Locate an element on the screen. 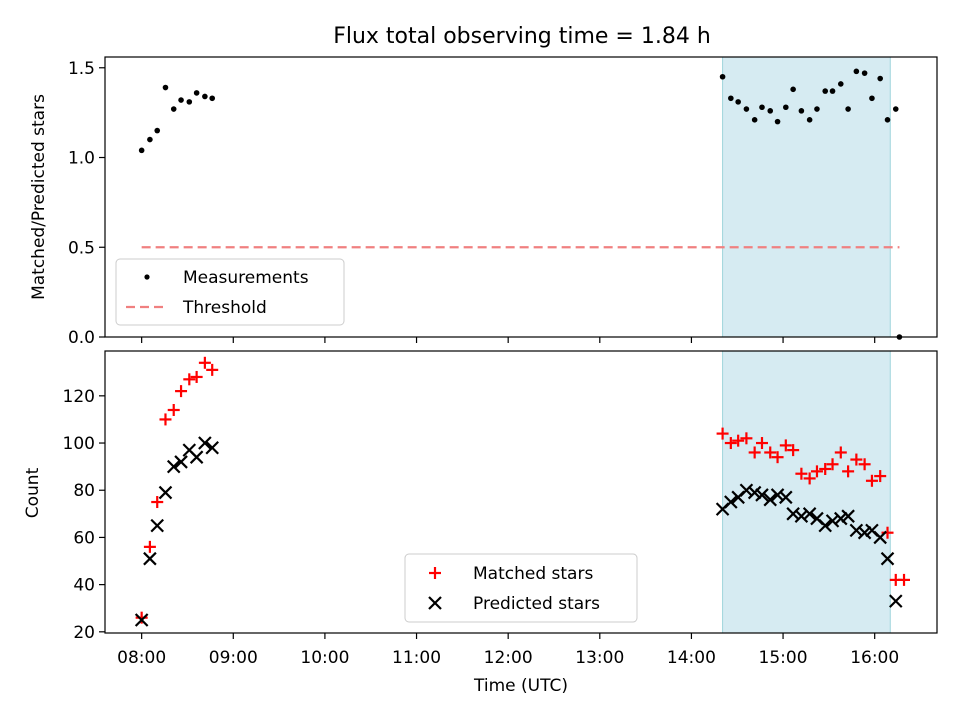 The height and width of the screenshot is (720, 960). legend-marker-predicted is located at coordinates (435, 603).